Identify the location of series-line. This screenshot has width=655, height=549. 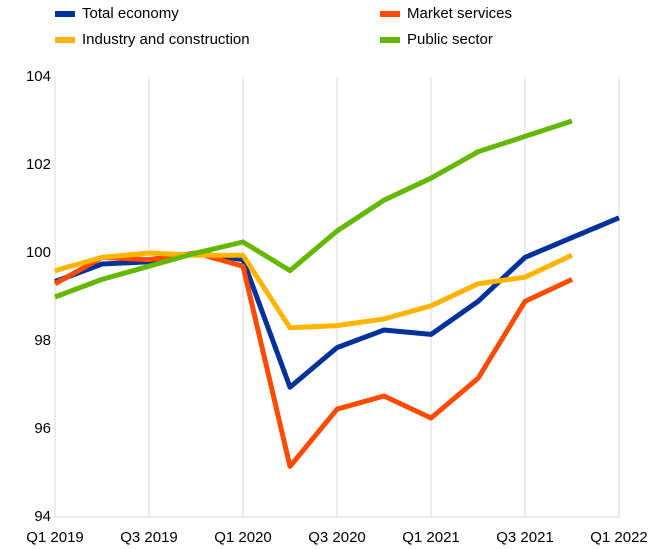
(314, 290).